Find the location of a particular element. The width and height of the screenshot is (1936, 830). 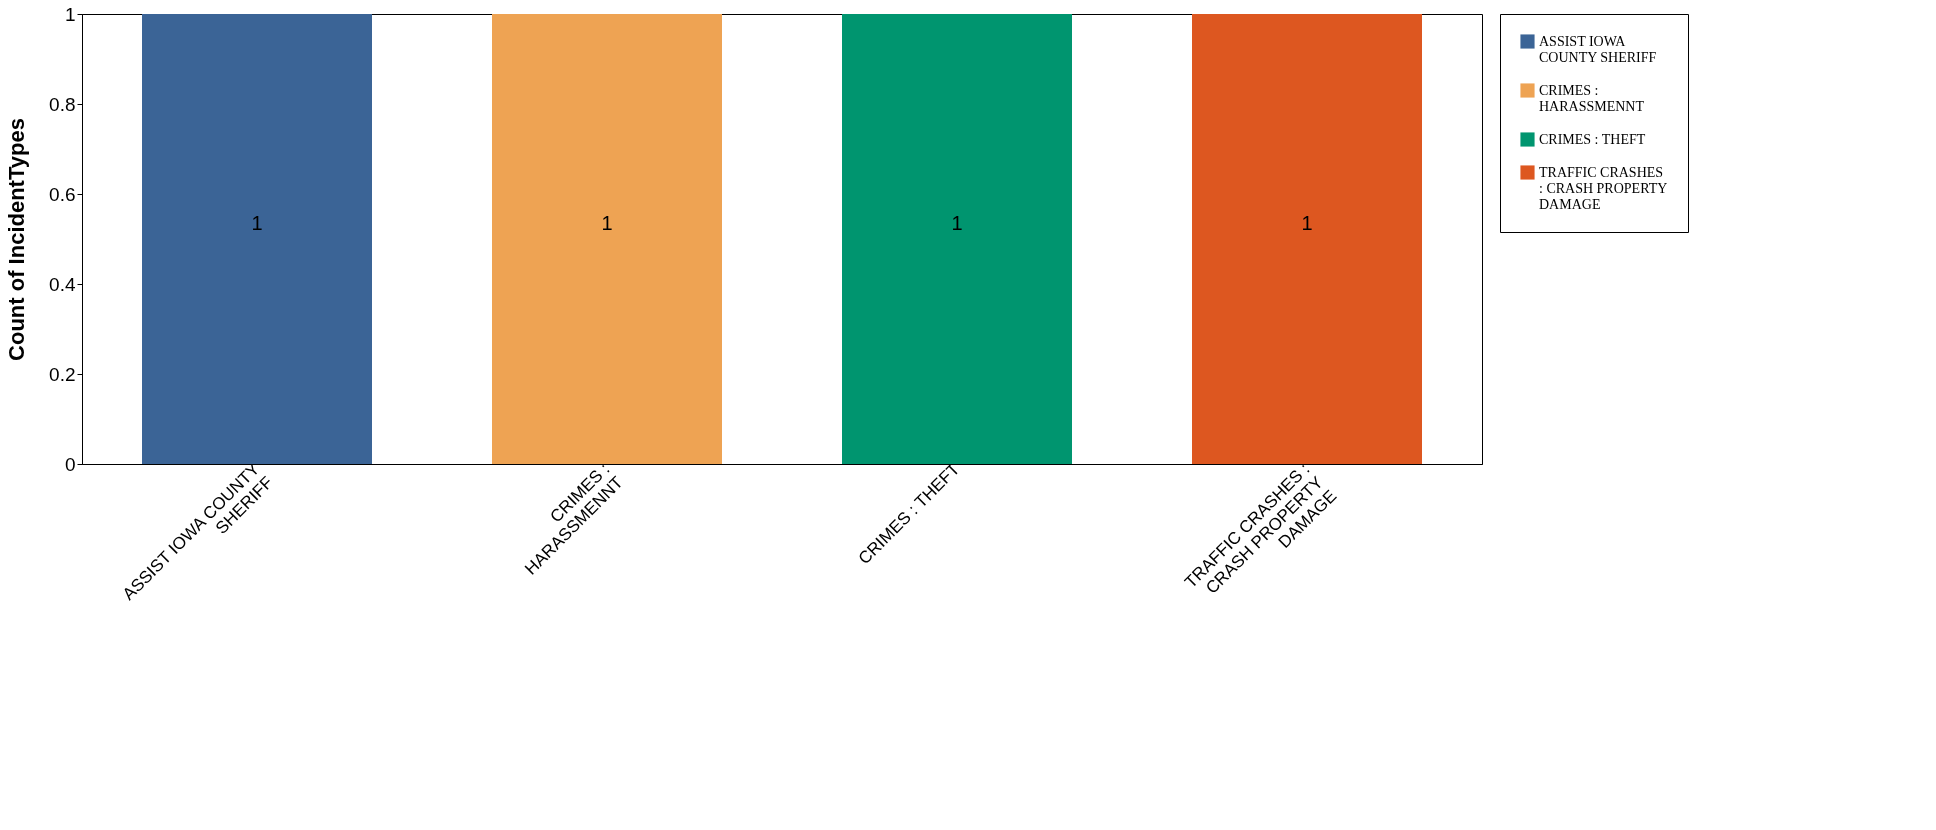

y-tick-label: 0.8 is located at coordinates (62, 104).